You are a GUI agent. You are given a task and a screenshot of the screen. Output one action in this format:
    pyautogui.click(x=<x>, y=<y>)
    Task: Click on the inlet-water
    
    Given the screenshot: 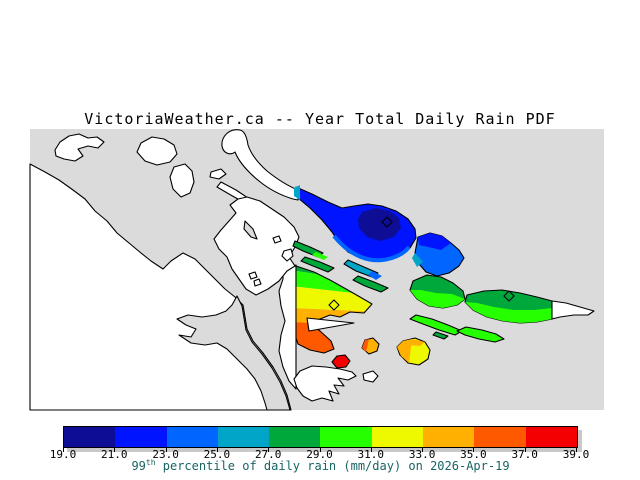 What is the action you would take?
    pyautogui.click(x=233, y=353)
    